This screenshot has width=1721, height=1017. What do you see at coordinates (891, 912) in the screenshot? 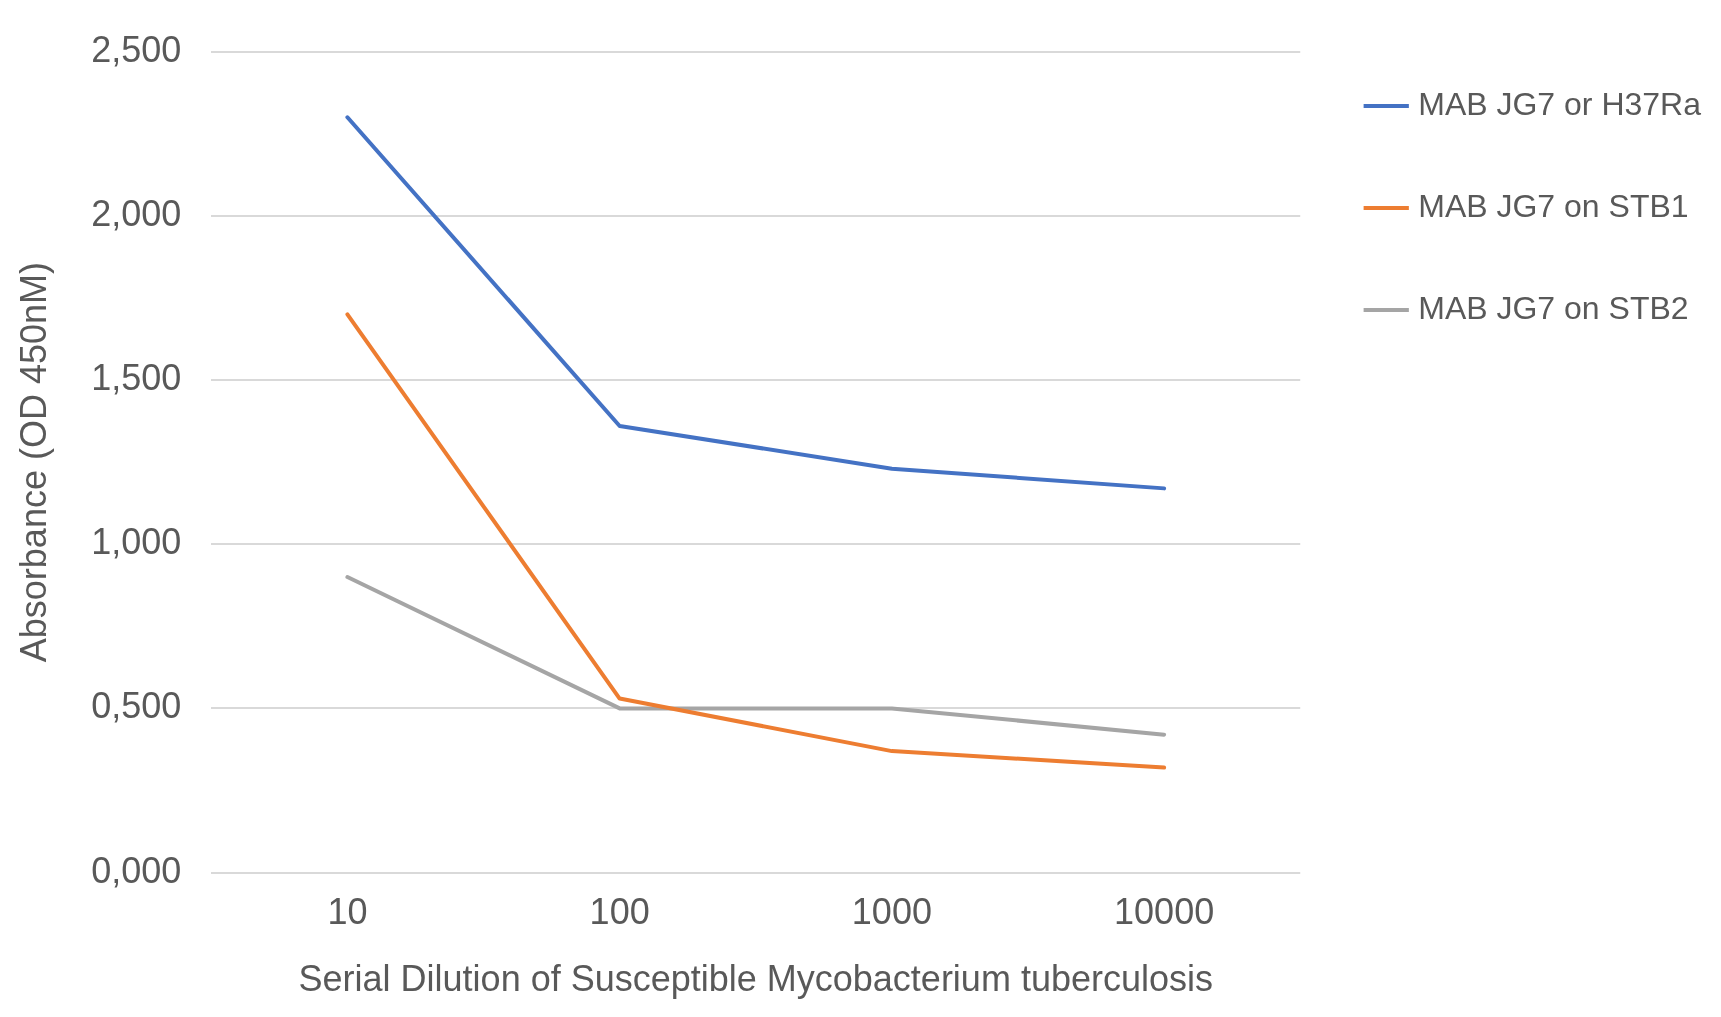
I see `x-tick-label: 1000` at bounding box center [891, 912].